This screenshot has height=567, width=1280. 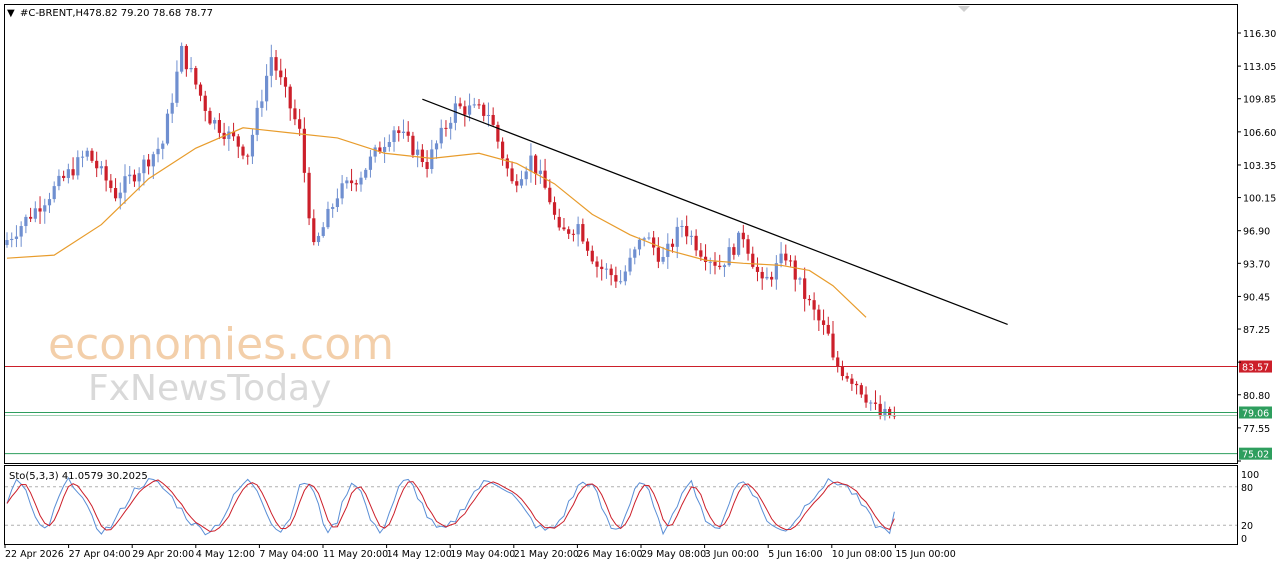 I want to click on y-tick-label: 93.70, so click(x=1256, y=264).